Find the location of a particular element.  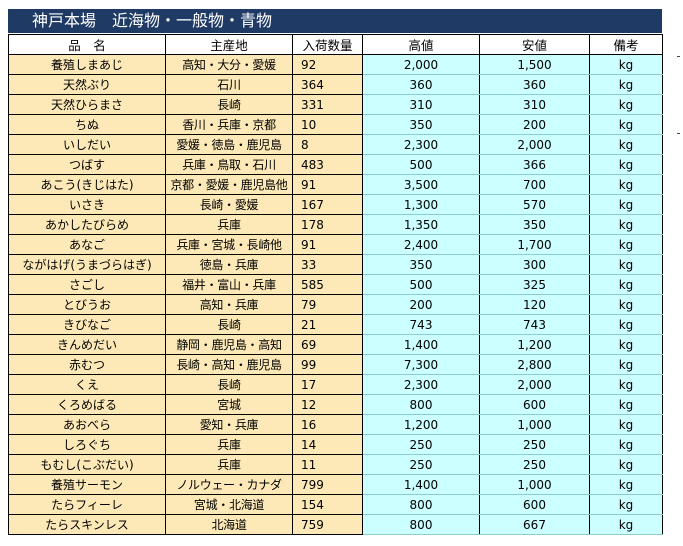

cell-high-price: 1,350 is located at coordinates (421, 224).